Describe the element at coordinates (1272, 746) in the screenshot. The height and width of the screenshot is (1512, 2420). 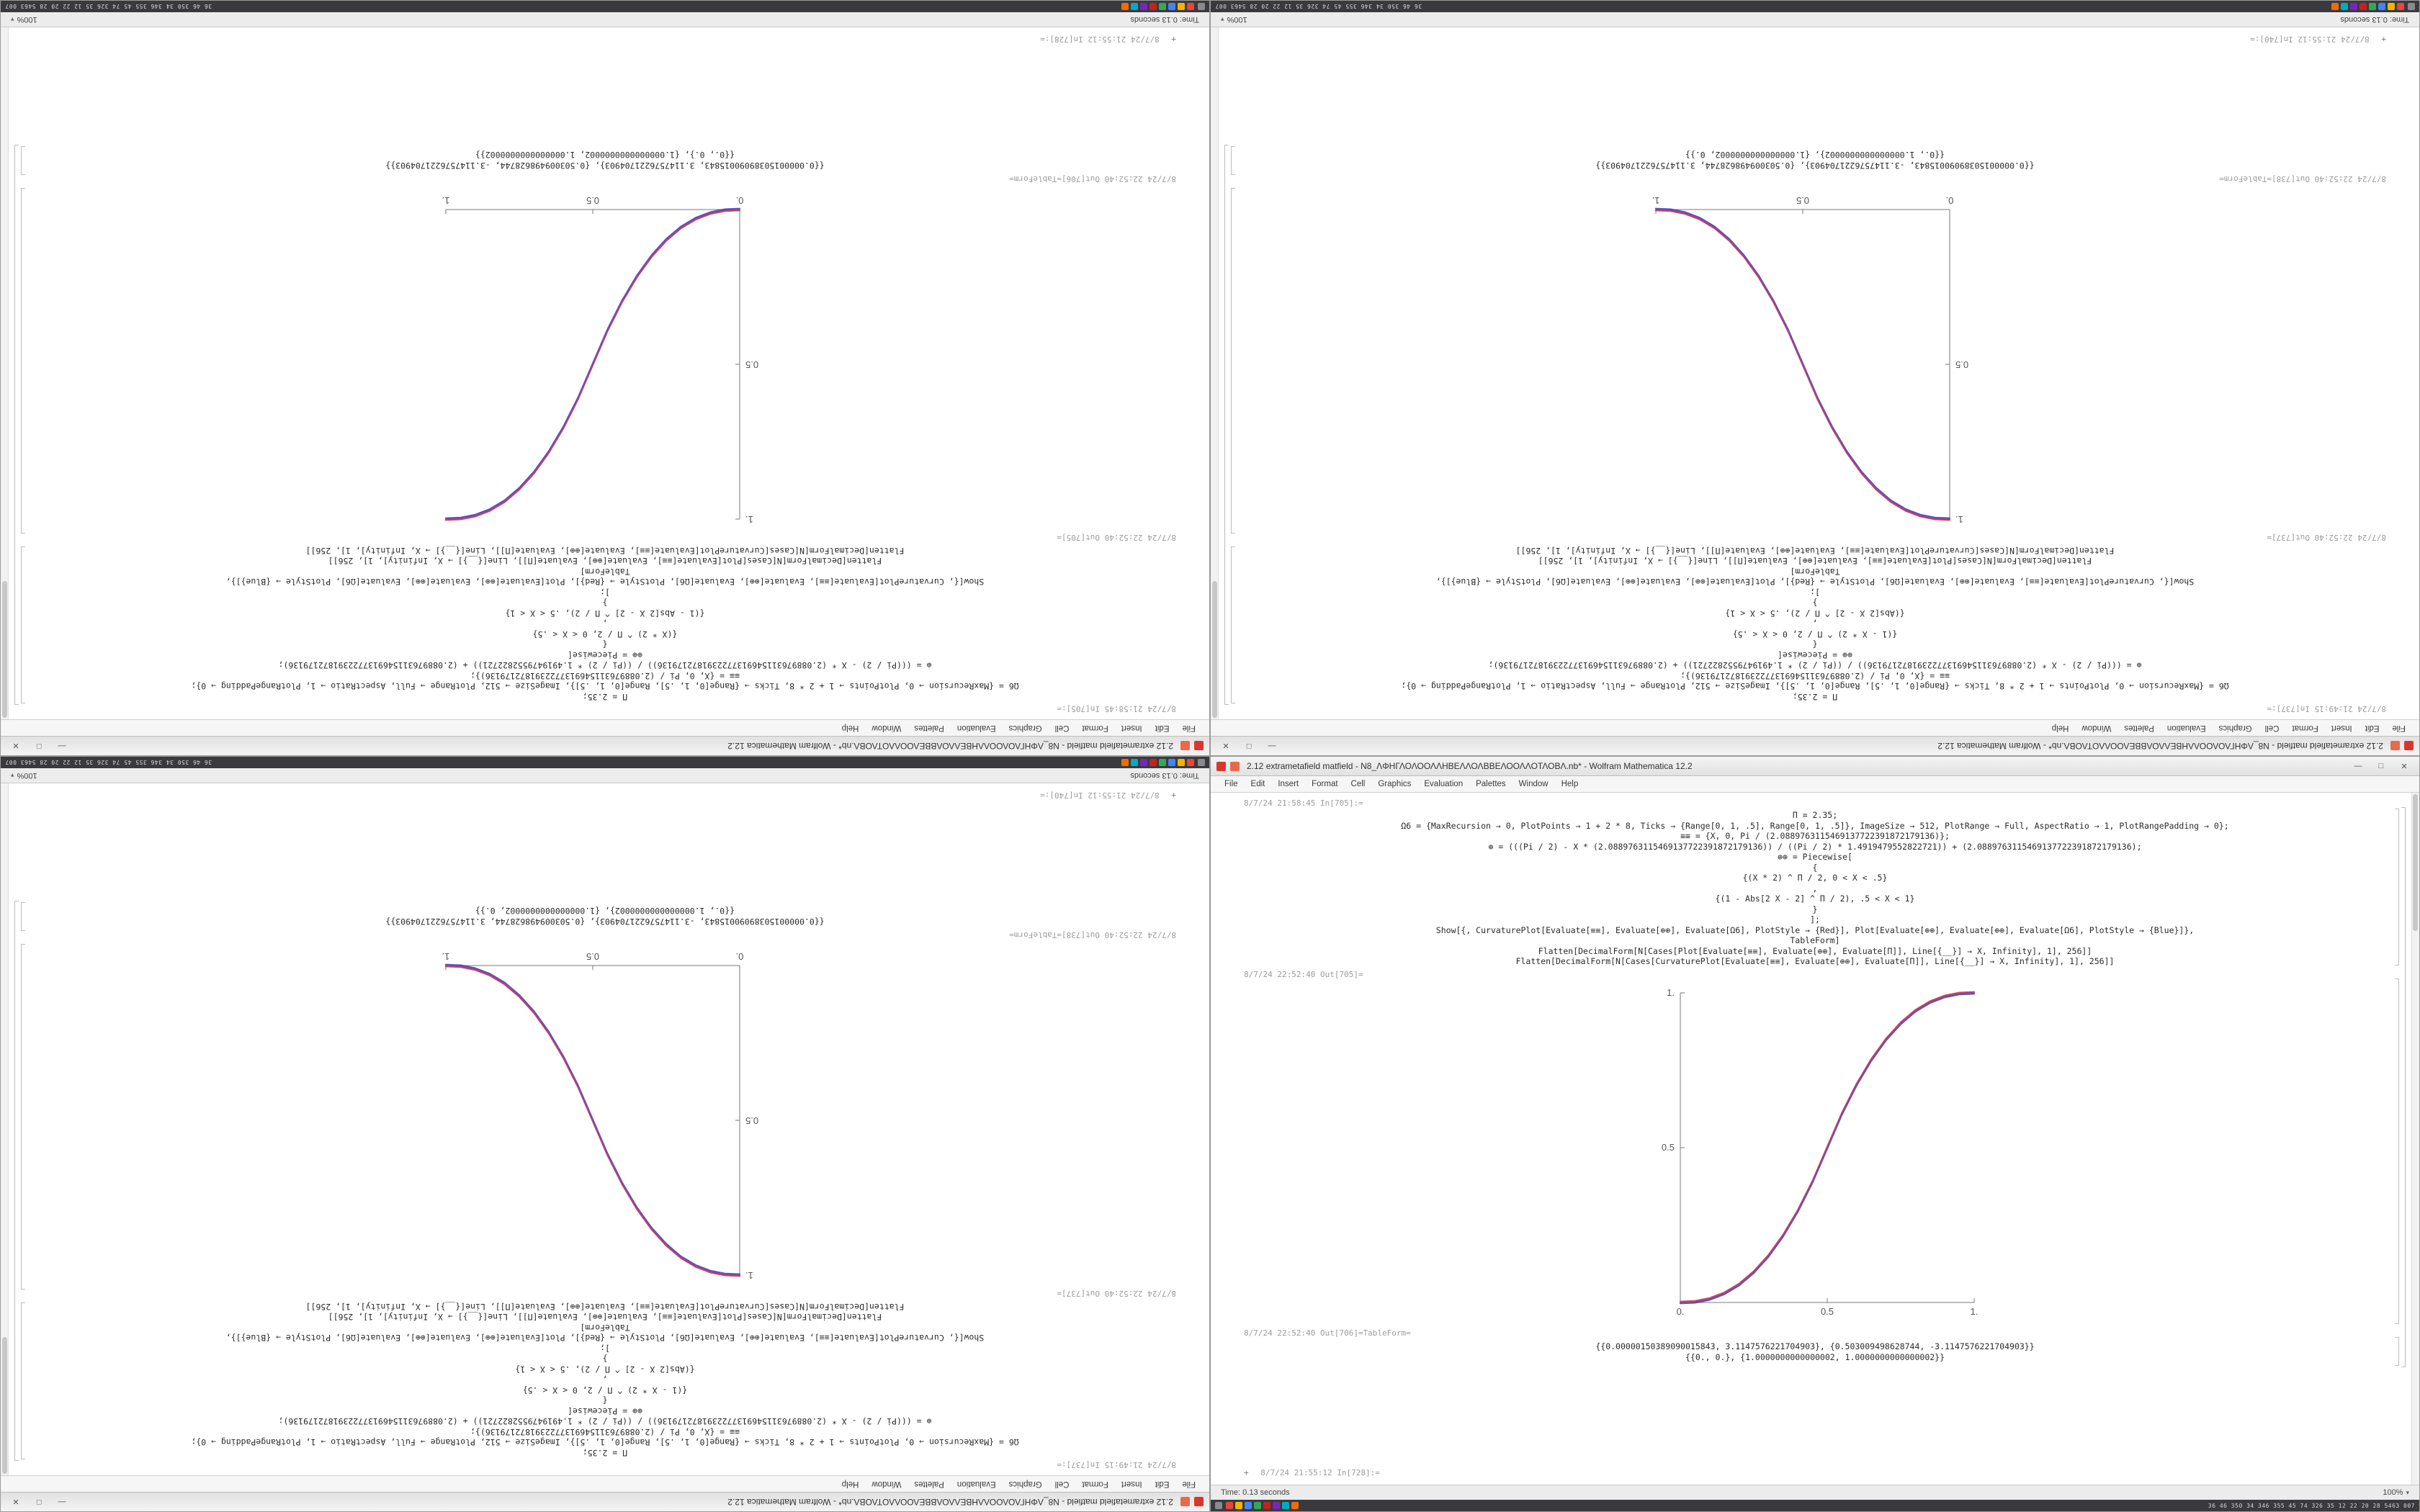
I see `minimize-button: —` at that location.